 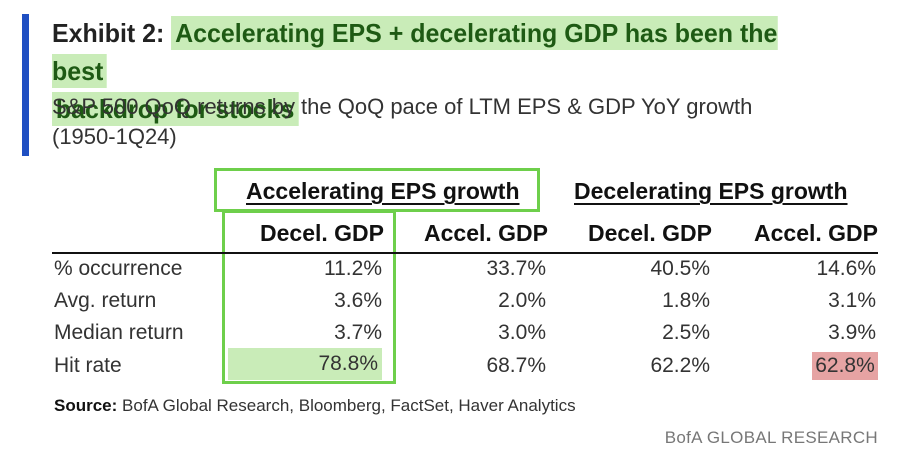 I want to click on column-header-2: Accel. GDP, so click(x=486, y=233).